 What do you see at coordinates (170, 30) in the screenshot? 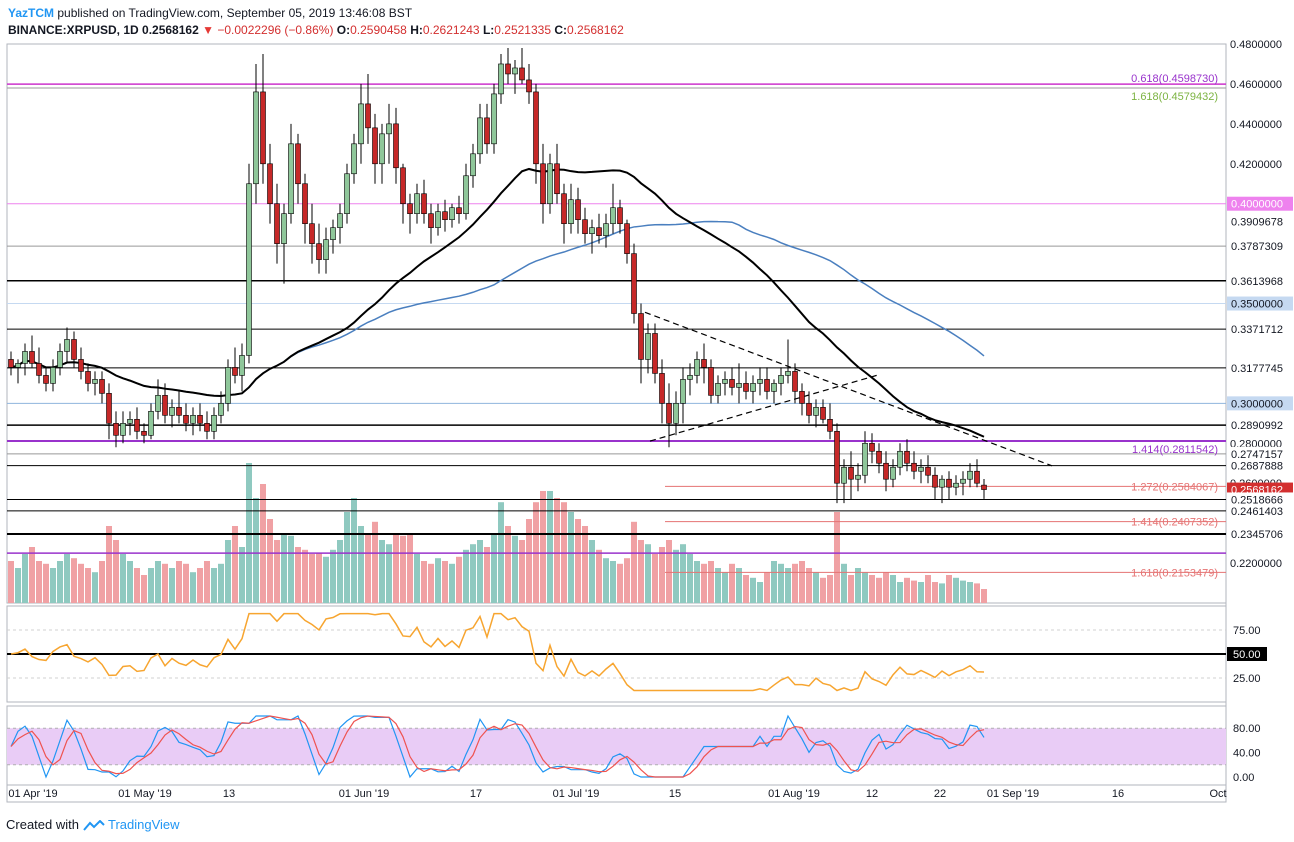
I see `last-price: 0.2568162` at bounding box center [170, 30].